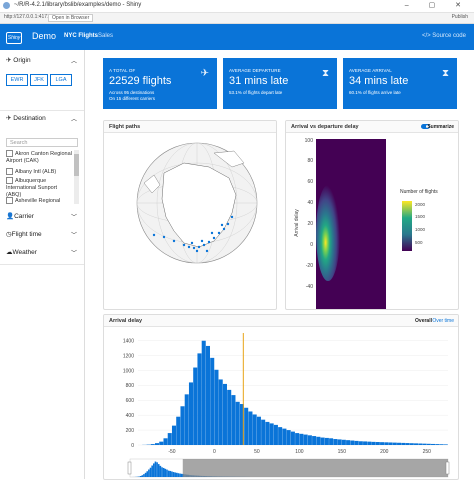  What do you see at coordinates (39, 80) in the screenshot?
I see `origin-chip-jfk: JFK` at bounding box center [39, 80].